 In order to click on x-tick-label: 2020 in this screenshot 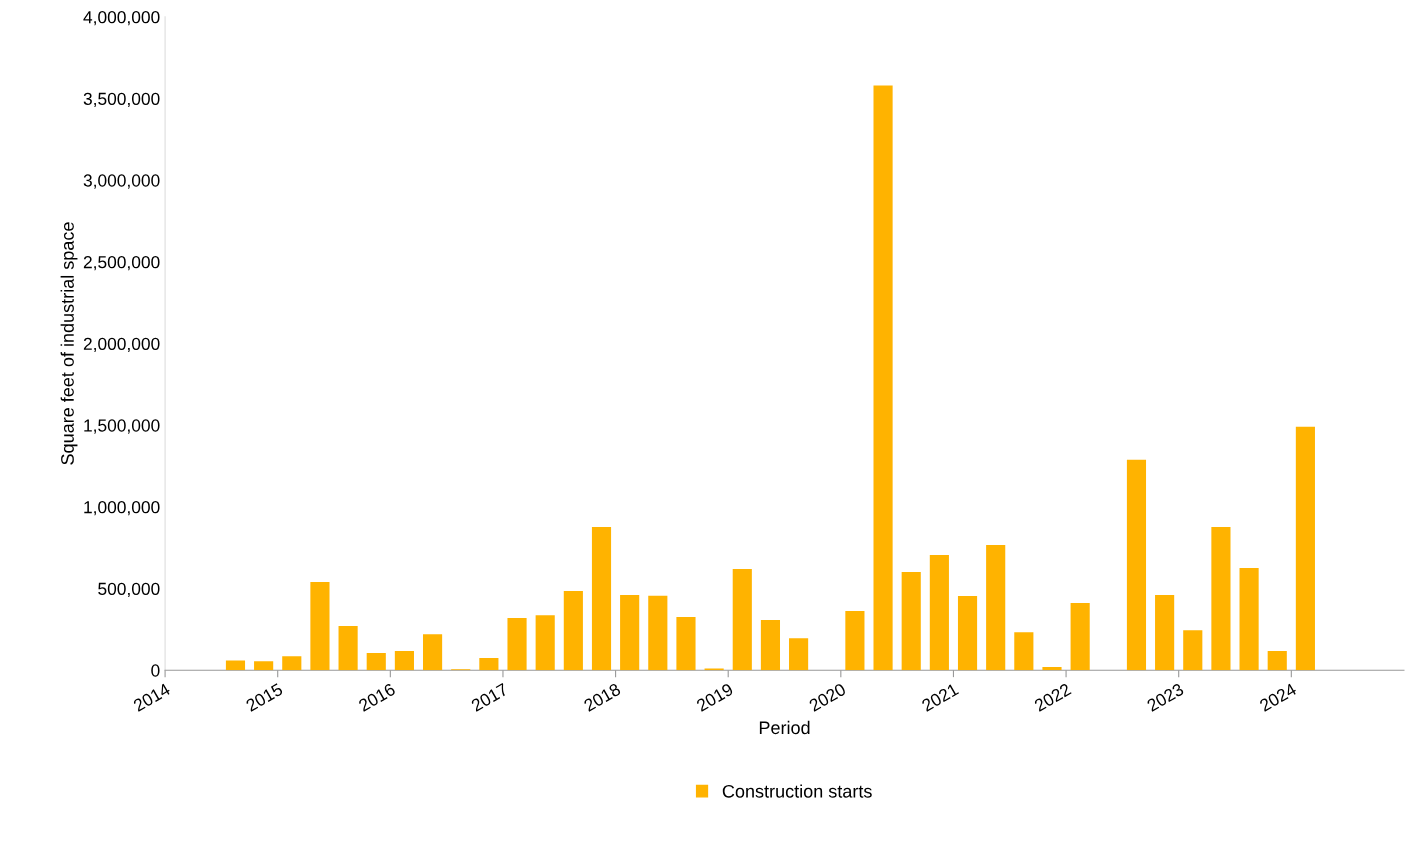, I will do `click(827, 697)`.